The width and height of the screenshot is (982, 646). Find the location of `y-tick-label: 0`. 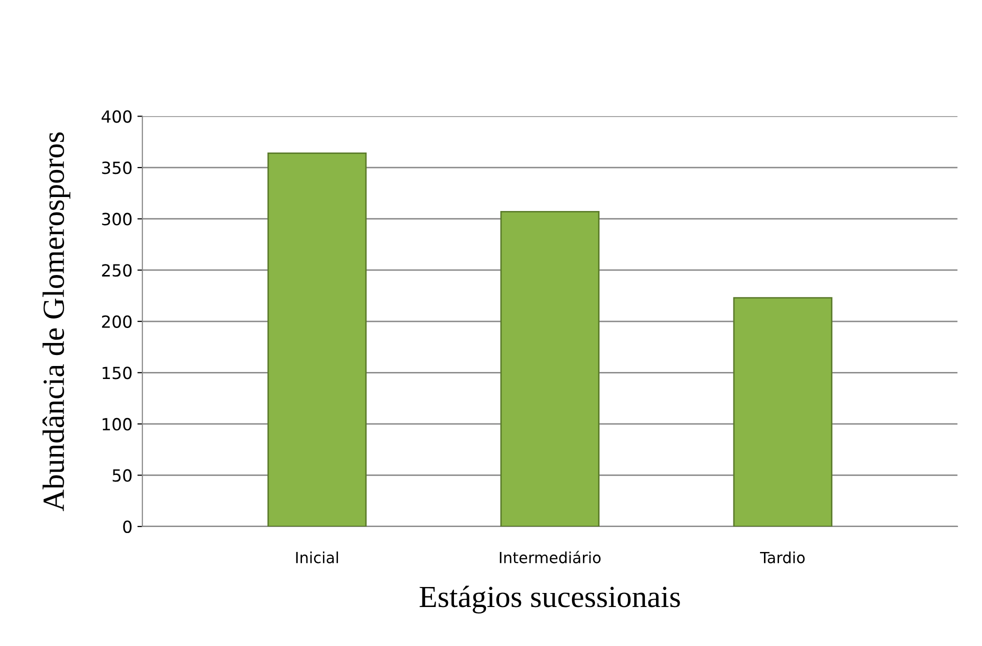

y-tick-label: 0 is located at coordinates (127, 527).